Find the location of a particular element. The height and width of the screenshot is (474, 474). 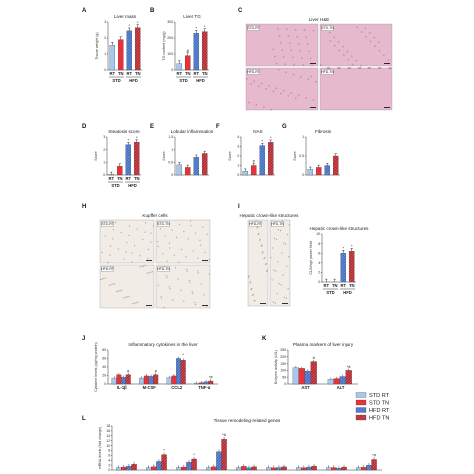

A-ytick-label: 3 is located at coordinates (105, 22).